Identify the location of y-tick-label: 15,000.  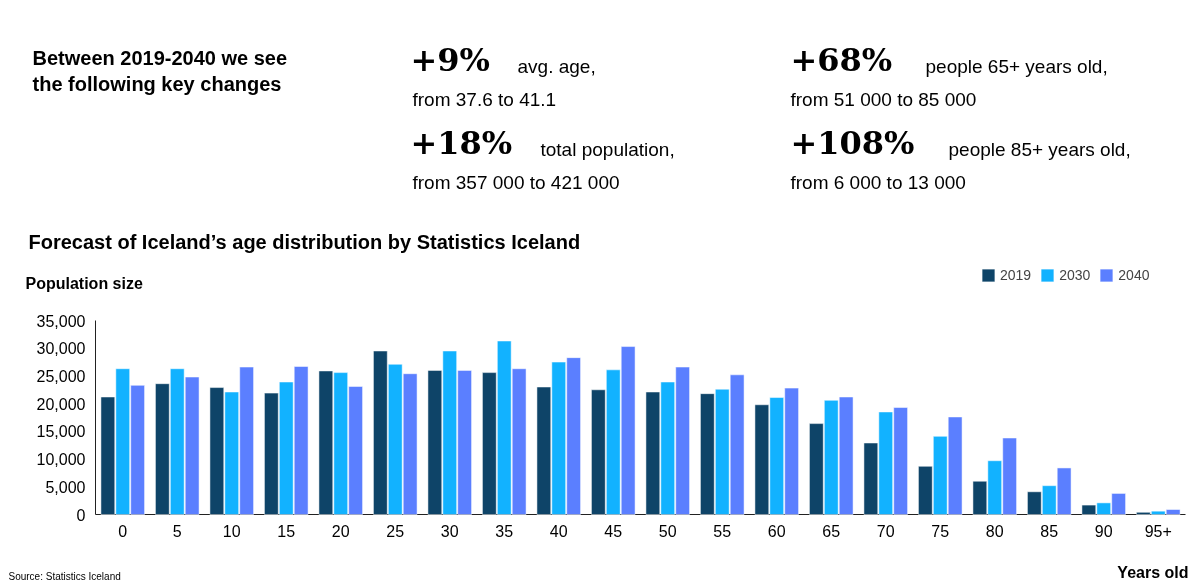
(61, 432).